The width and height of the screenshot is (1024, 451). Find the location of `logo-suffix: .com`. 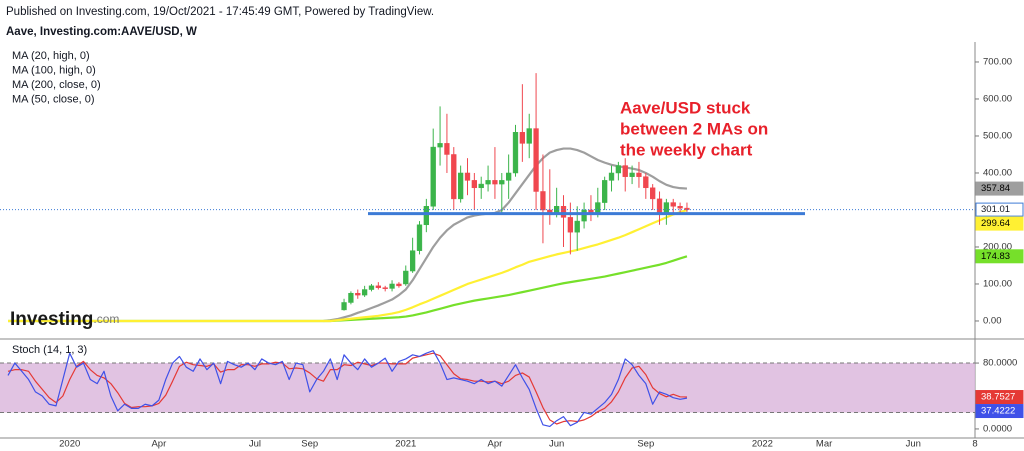

logo-suffix: .com is located at coordinates (106, 319).